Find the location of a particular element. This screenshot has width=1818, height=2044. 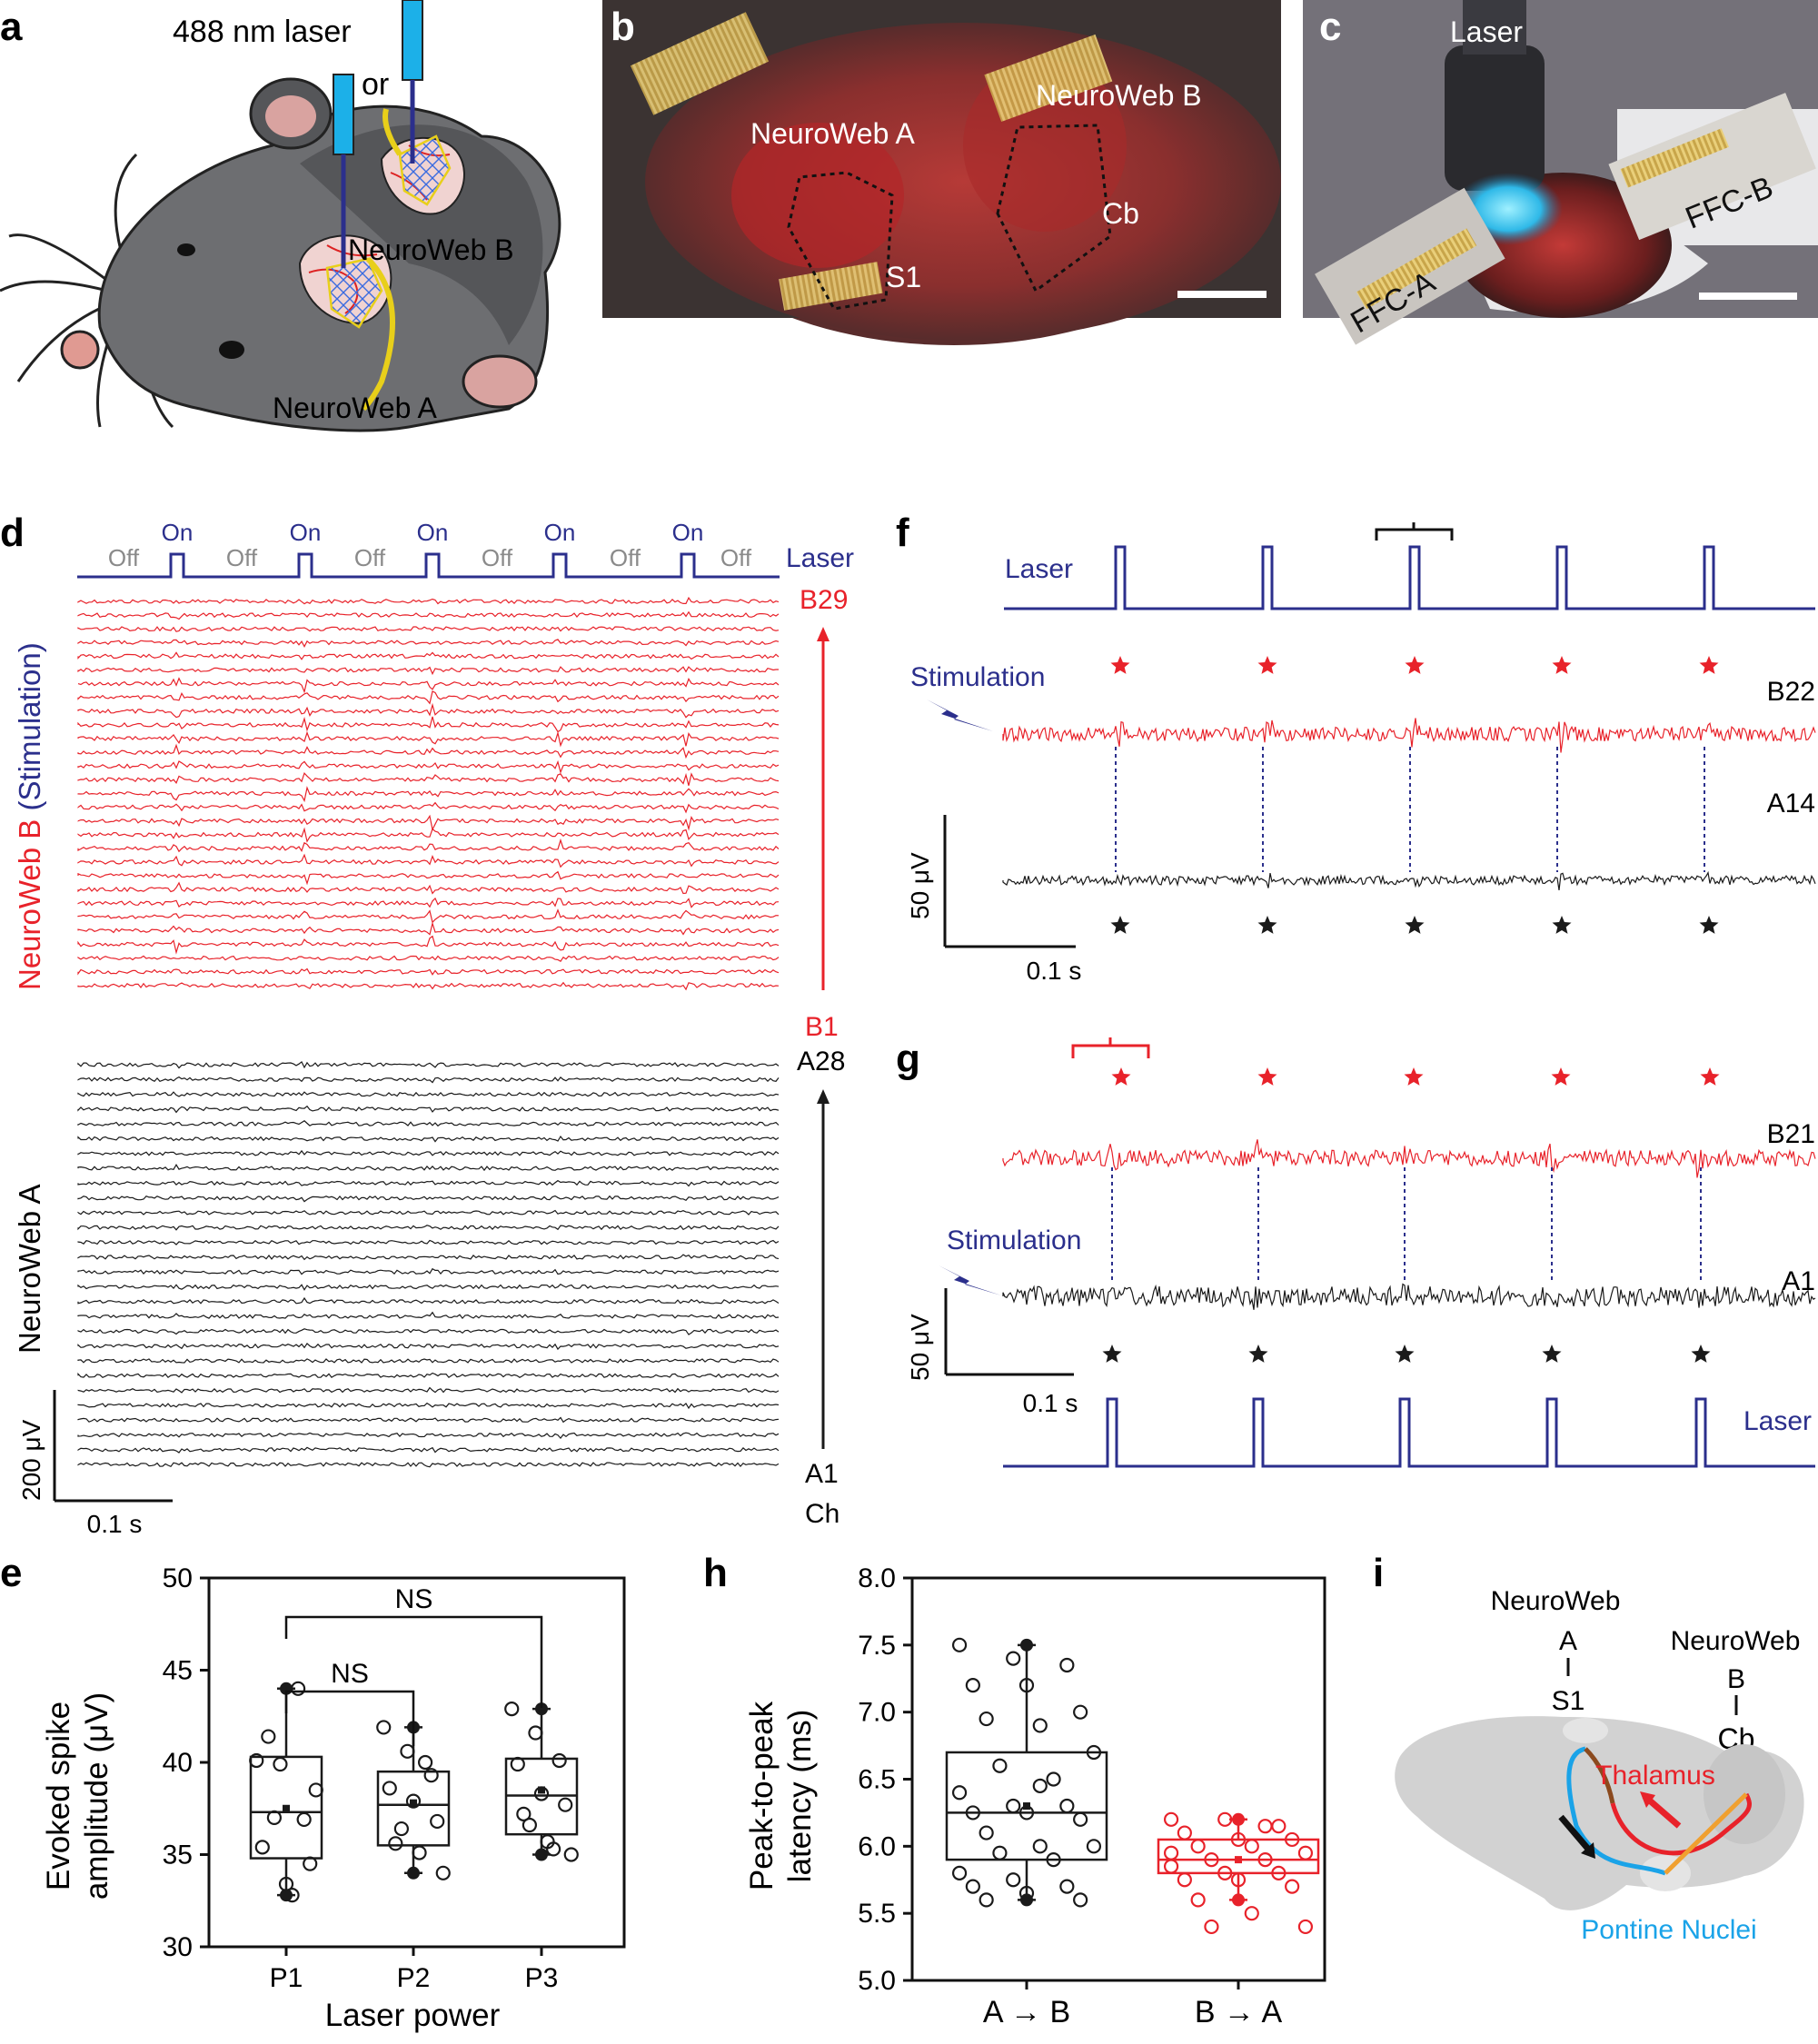

trace-b9 is located at coordinates (428, 878).